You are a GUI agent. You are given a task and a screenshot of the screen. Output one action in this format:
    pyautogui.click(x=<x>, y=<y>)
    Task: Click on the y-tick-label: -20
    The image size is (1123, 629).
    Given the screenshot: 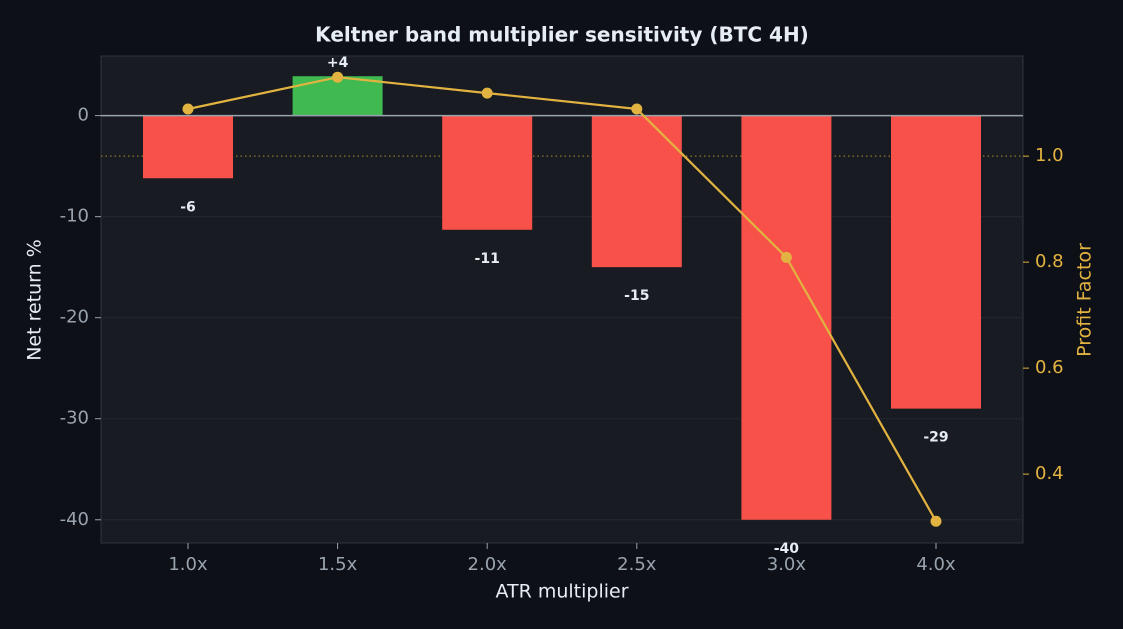 What is the action you would take?
    pyautogui.click(x=74, y=317)
    